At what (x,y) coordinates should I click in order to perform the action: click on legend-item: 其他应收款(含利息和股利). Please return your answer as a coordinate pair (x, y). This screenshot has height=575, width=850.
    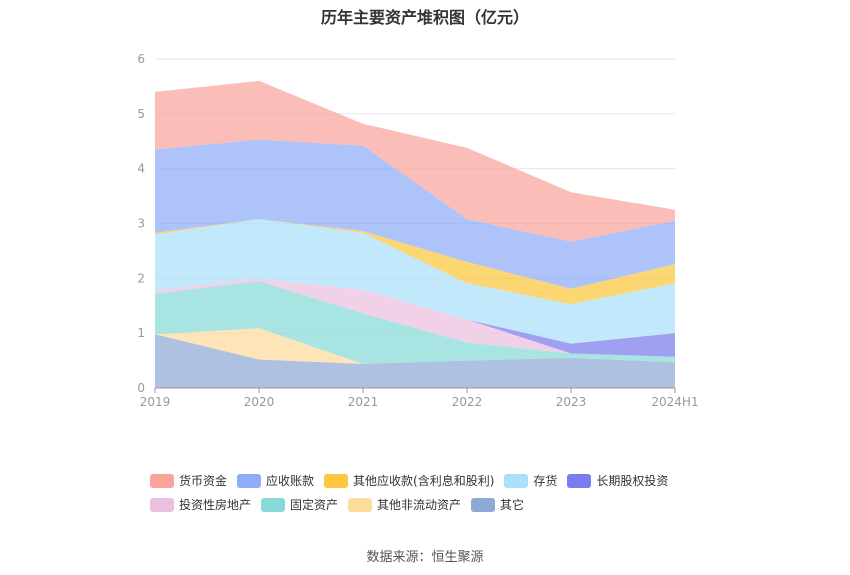
    Looking at the image, I should click on (409, 480).